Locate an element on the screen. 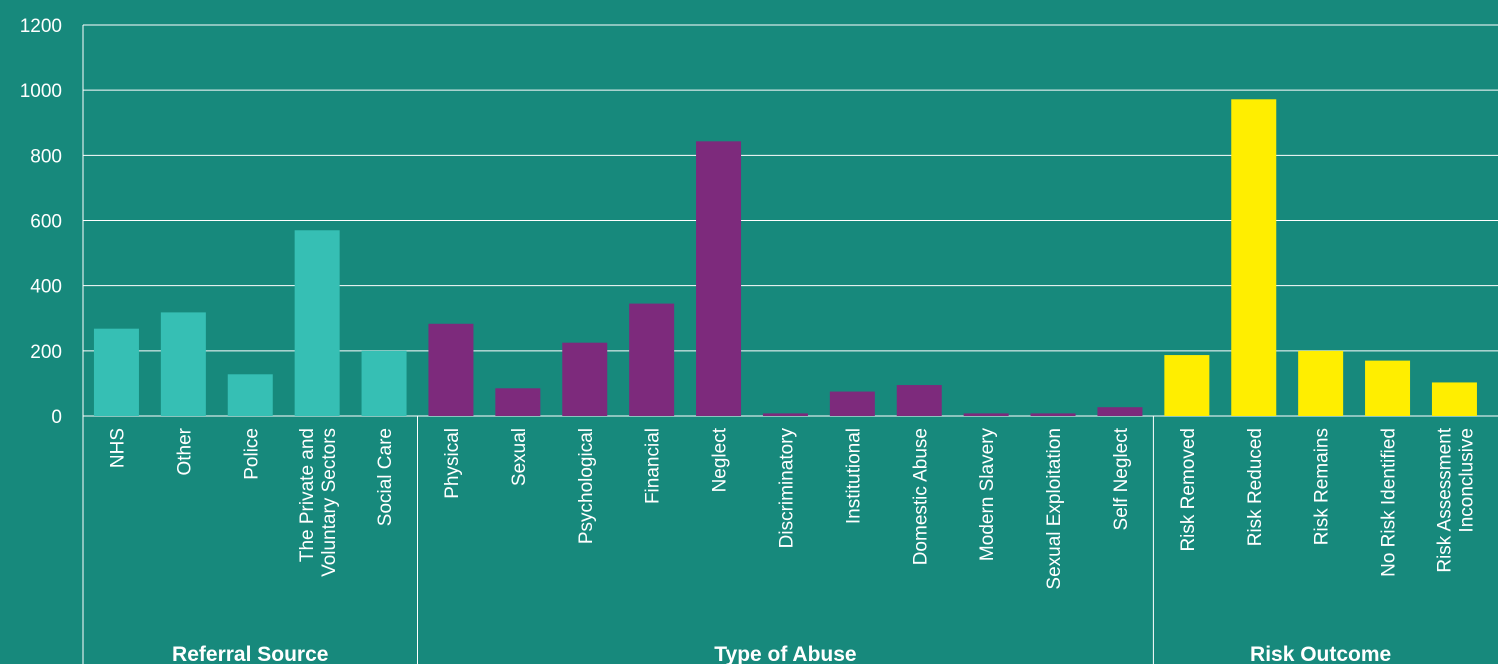 This screenshot has height=664, width=1498. category-label: Other is located at coordinates (184, 451).